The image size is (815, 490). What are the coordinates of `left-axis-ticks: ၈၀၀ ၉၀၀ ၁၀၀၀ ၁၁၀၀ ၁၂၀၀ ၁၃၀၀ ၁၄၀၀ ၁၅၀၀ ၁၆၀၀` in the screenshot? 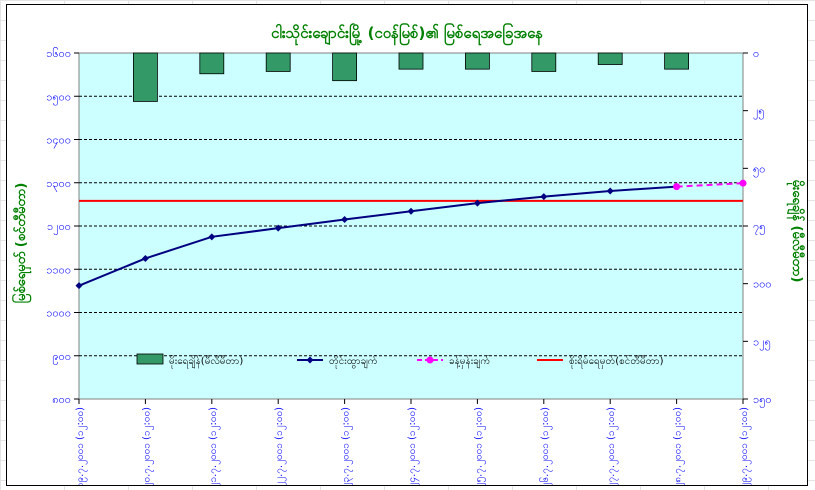 It's located at (62, 226).